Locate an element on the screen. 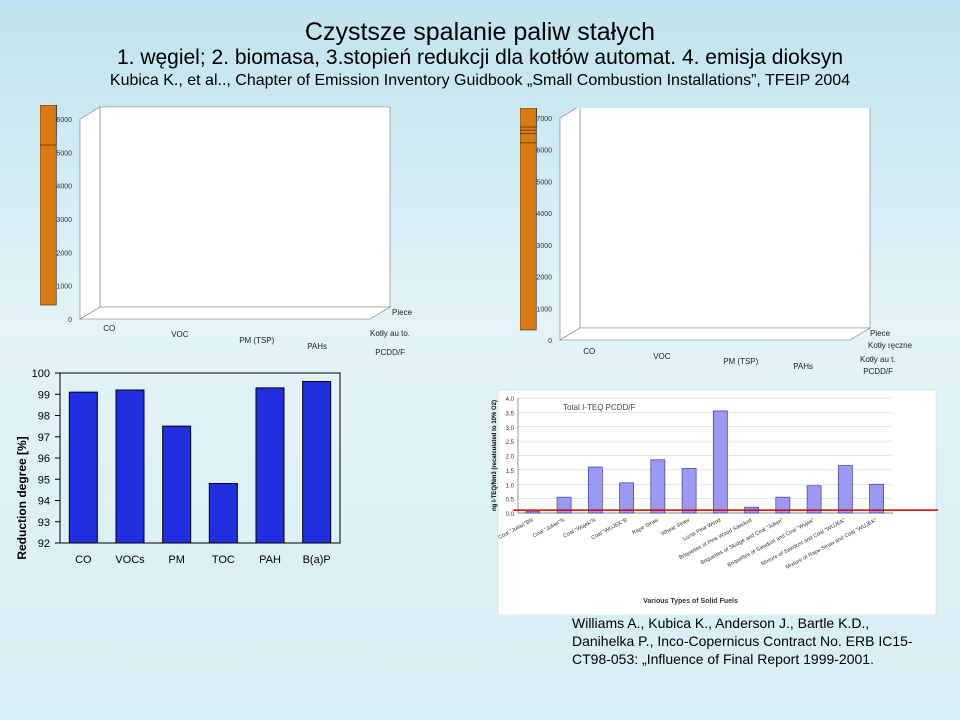 The image size is (960, 720). series-label: Kotły au t. is located at coordinates (878, 359).